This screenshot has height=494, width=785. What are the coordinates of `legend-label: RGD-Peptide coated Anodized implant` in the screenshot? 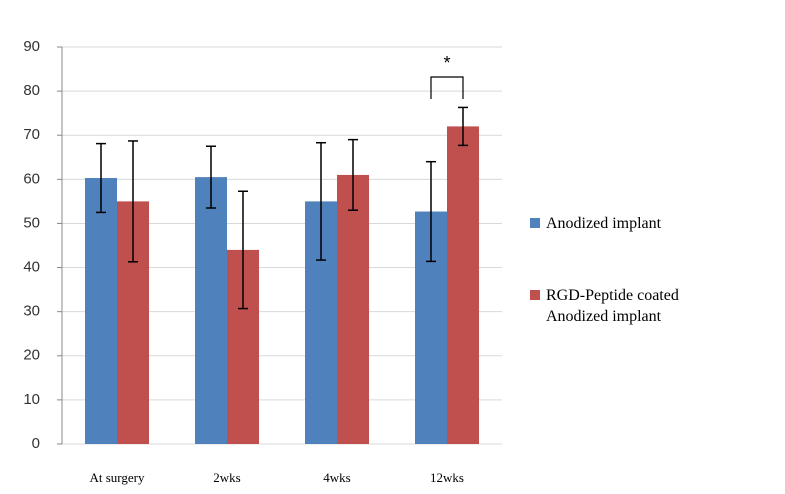 It's located at (612, 306).